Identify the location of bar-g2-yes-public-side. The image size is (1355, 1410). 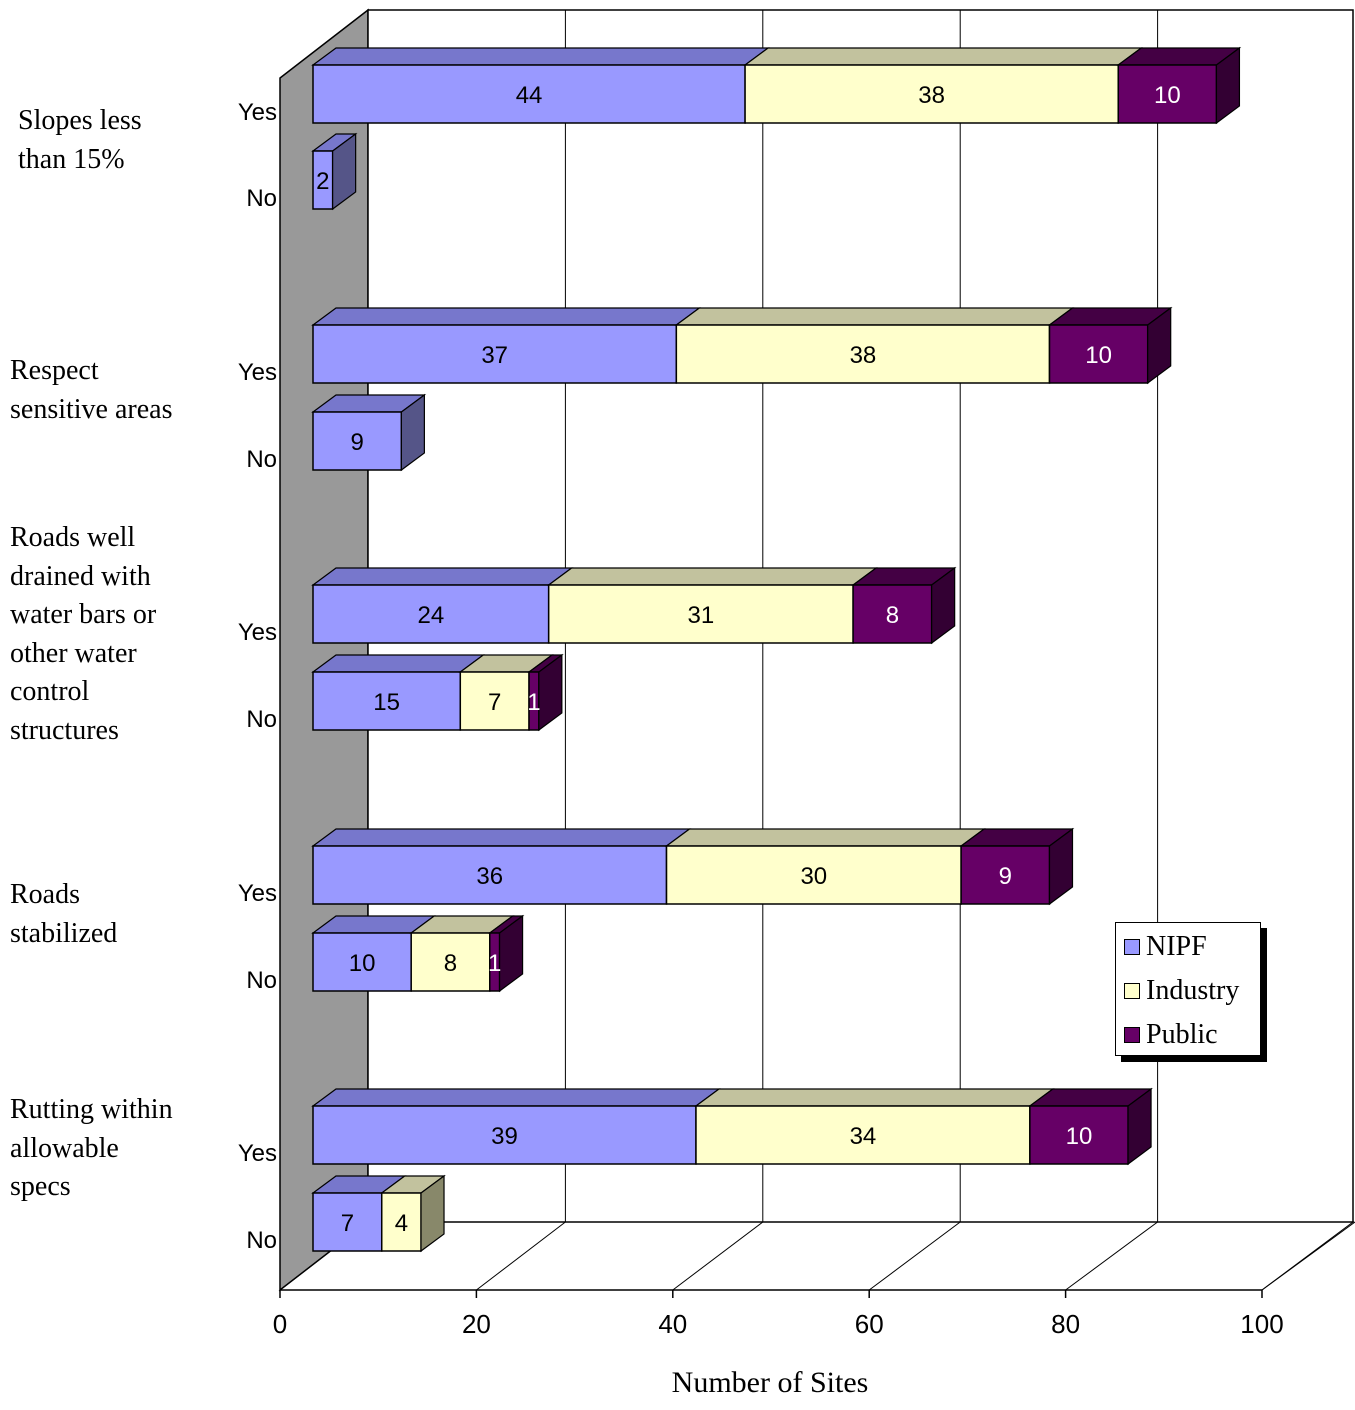
(943, 605).